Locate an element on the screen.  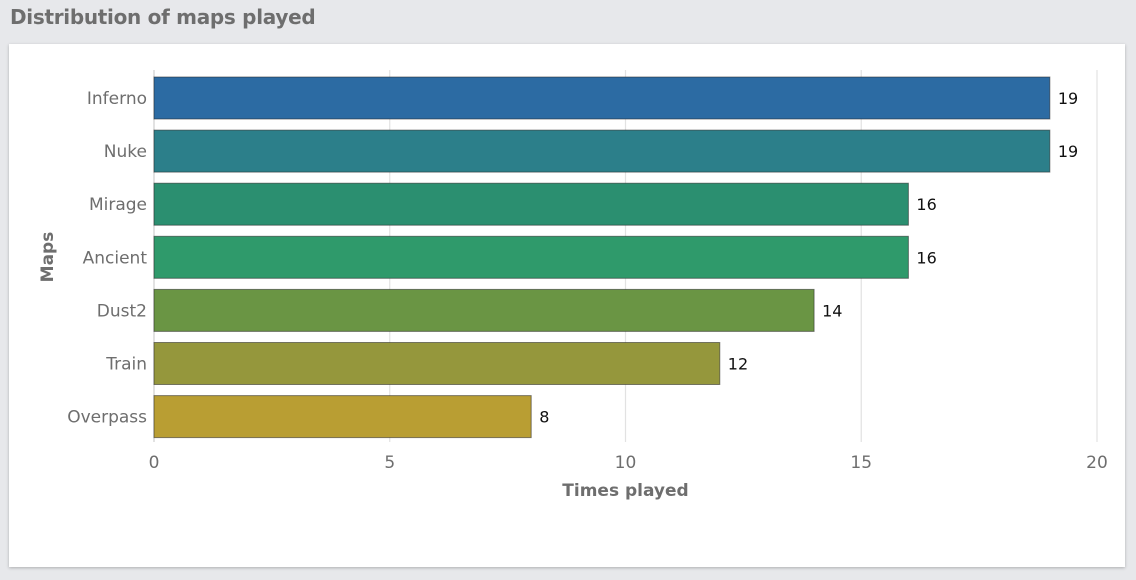
x-tick-label: 15 is located at coordinates (861, 463).